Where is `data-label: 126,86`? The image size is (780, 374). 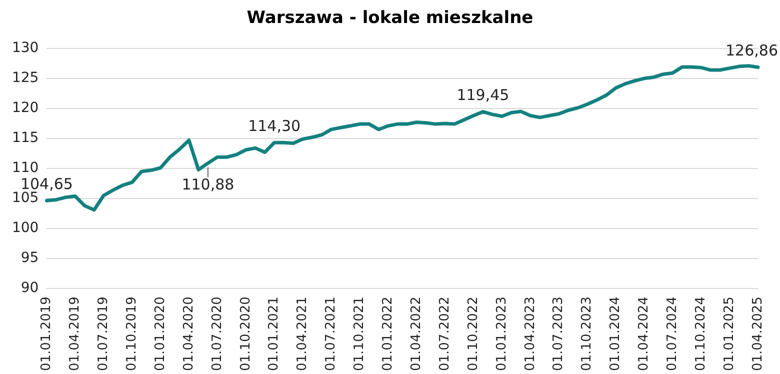 data-label: 126,86 is located at coordinates (752, 51).